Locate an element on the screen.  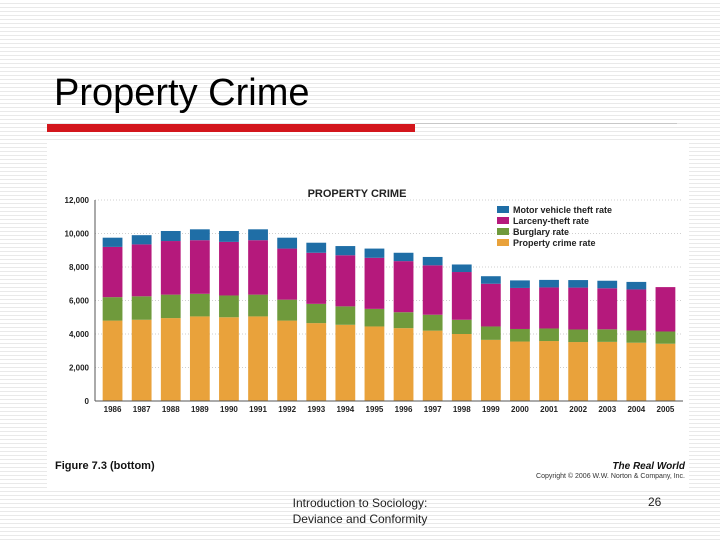
bar-property-1999 is located at coordinates (490, 370).